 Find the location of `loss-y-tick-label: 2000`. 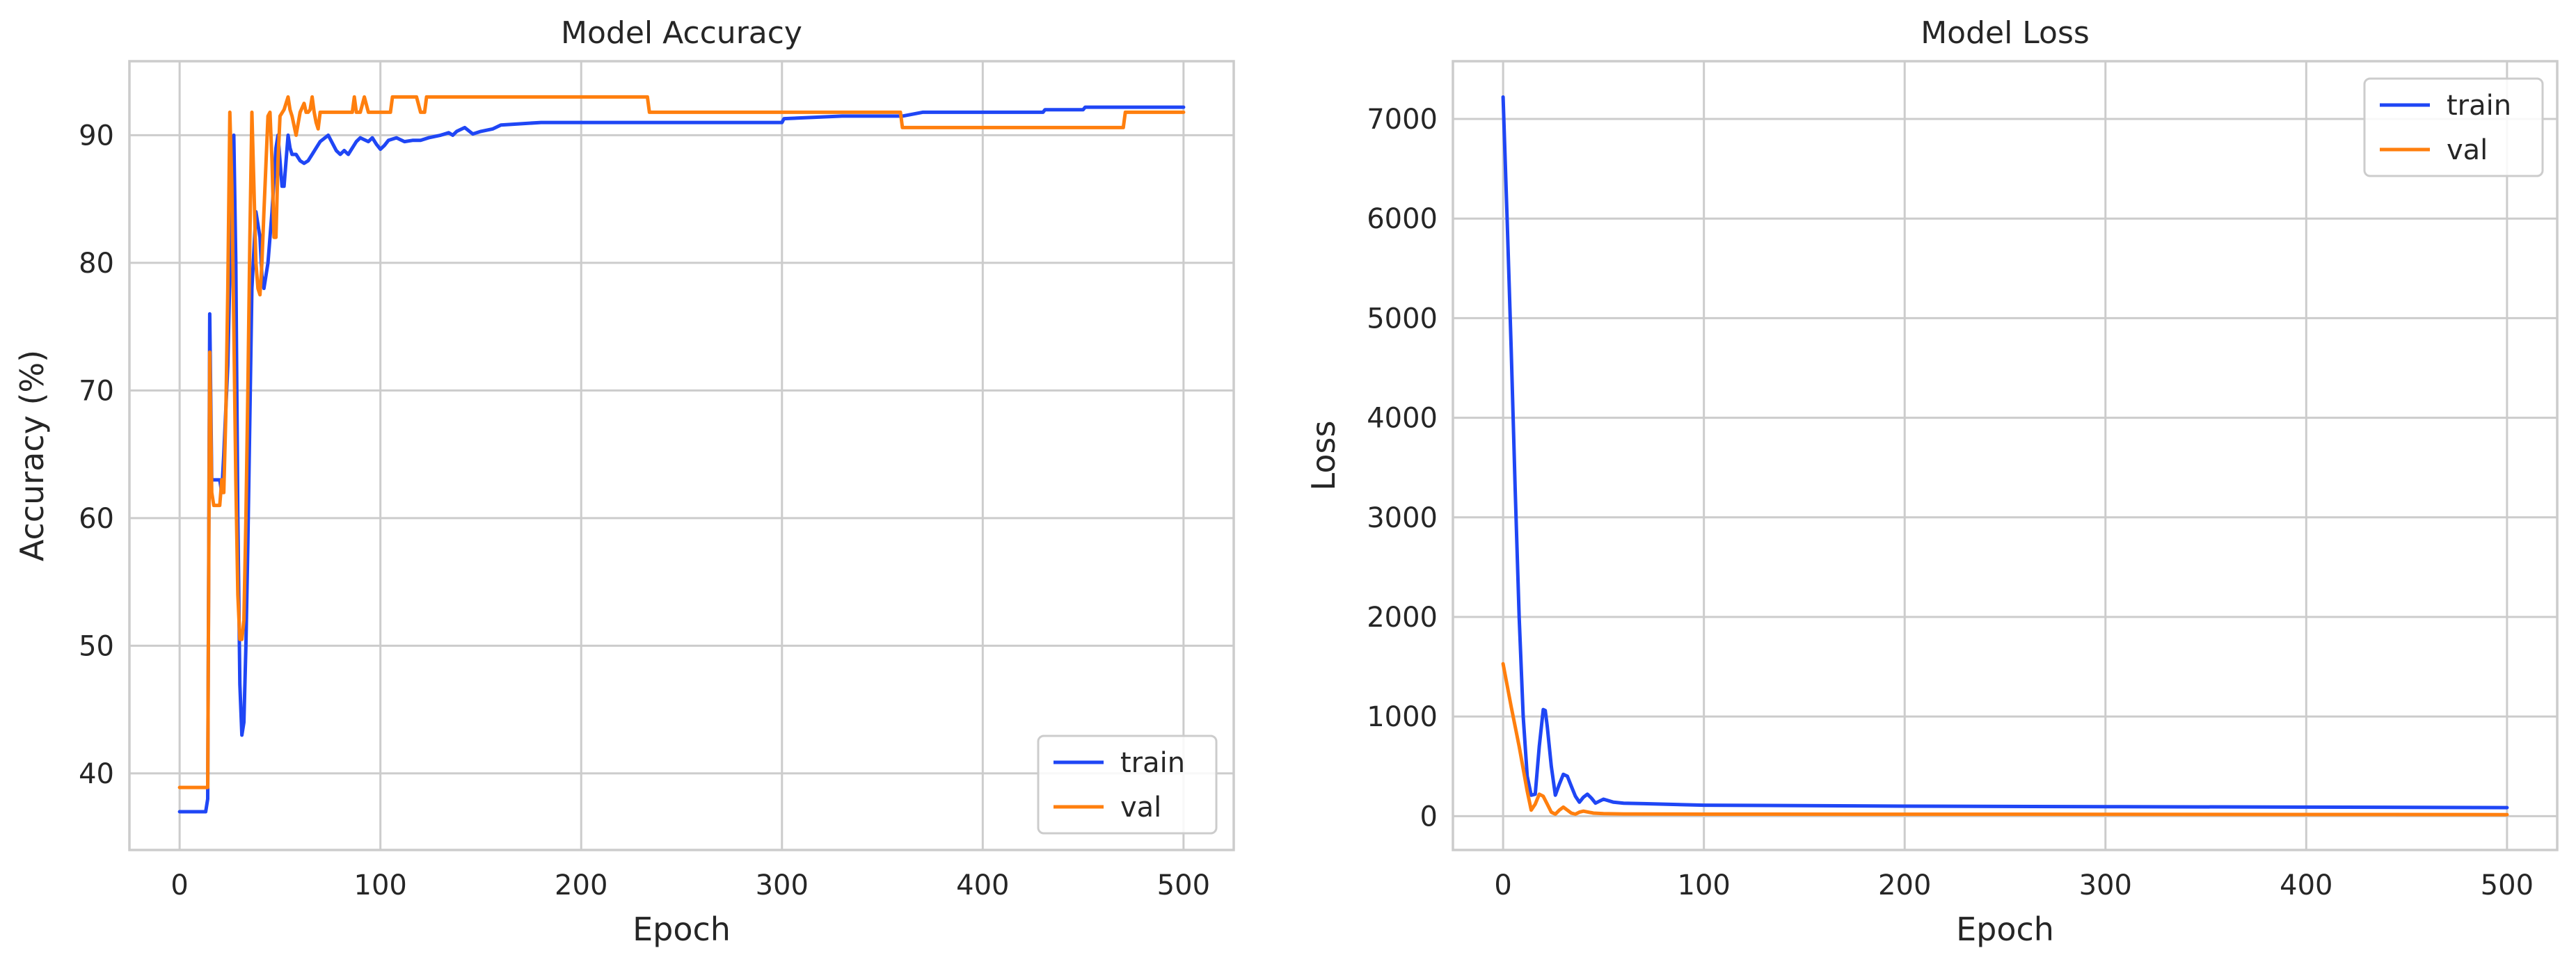

loss-y-tick-label: 2000 is located at coordinates (1402, 618).